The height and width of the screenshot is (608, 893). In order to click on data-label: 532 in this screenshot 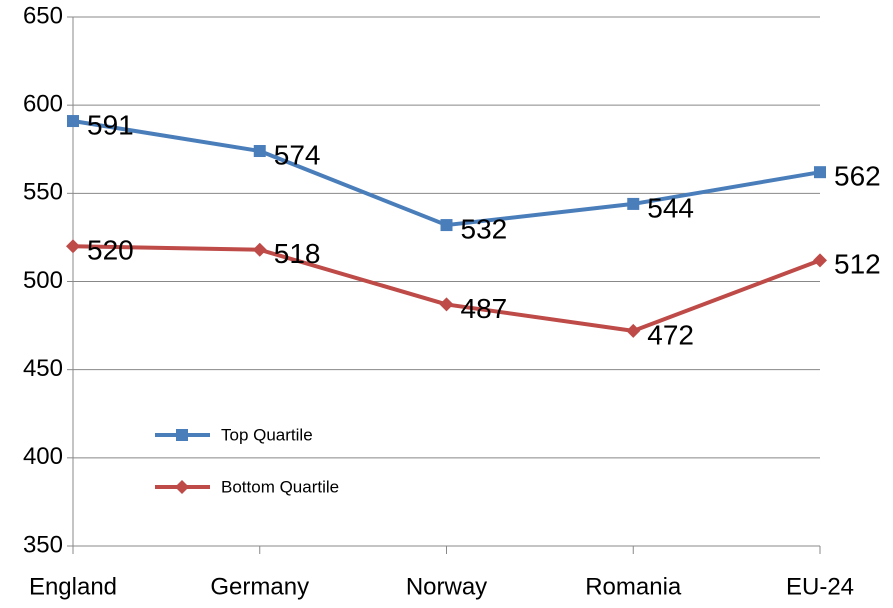, I will do `click(484, 228)`.